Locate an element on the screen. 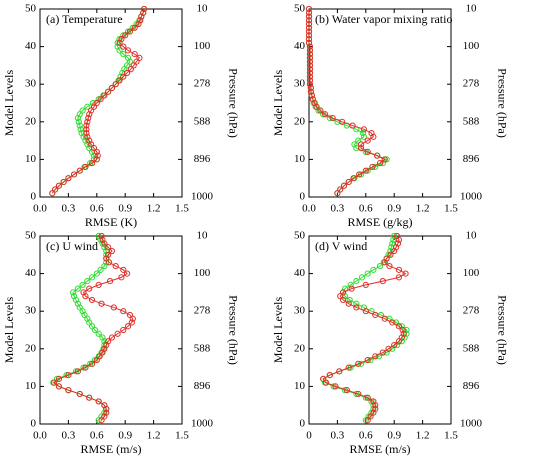 Image resolution: width=550 pixels, height=458 pixels. x-axis-label: RMSE (m/s) is located at coordinates (379, 449).